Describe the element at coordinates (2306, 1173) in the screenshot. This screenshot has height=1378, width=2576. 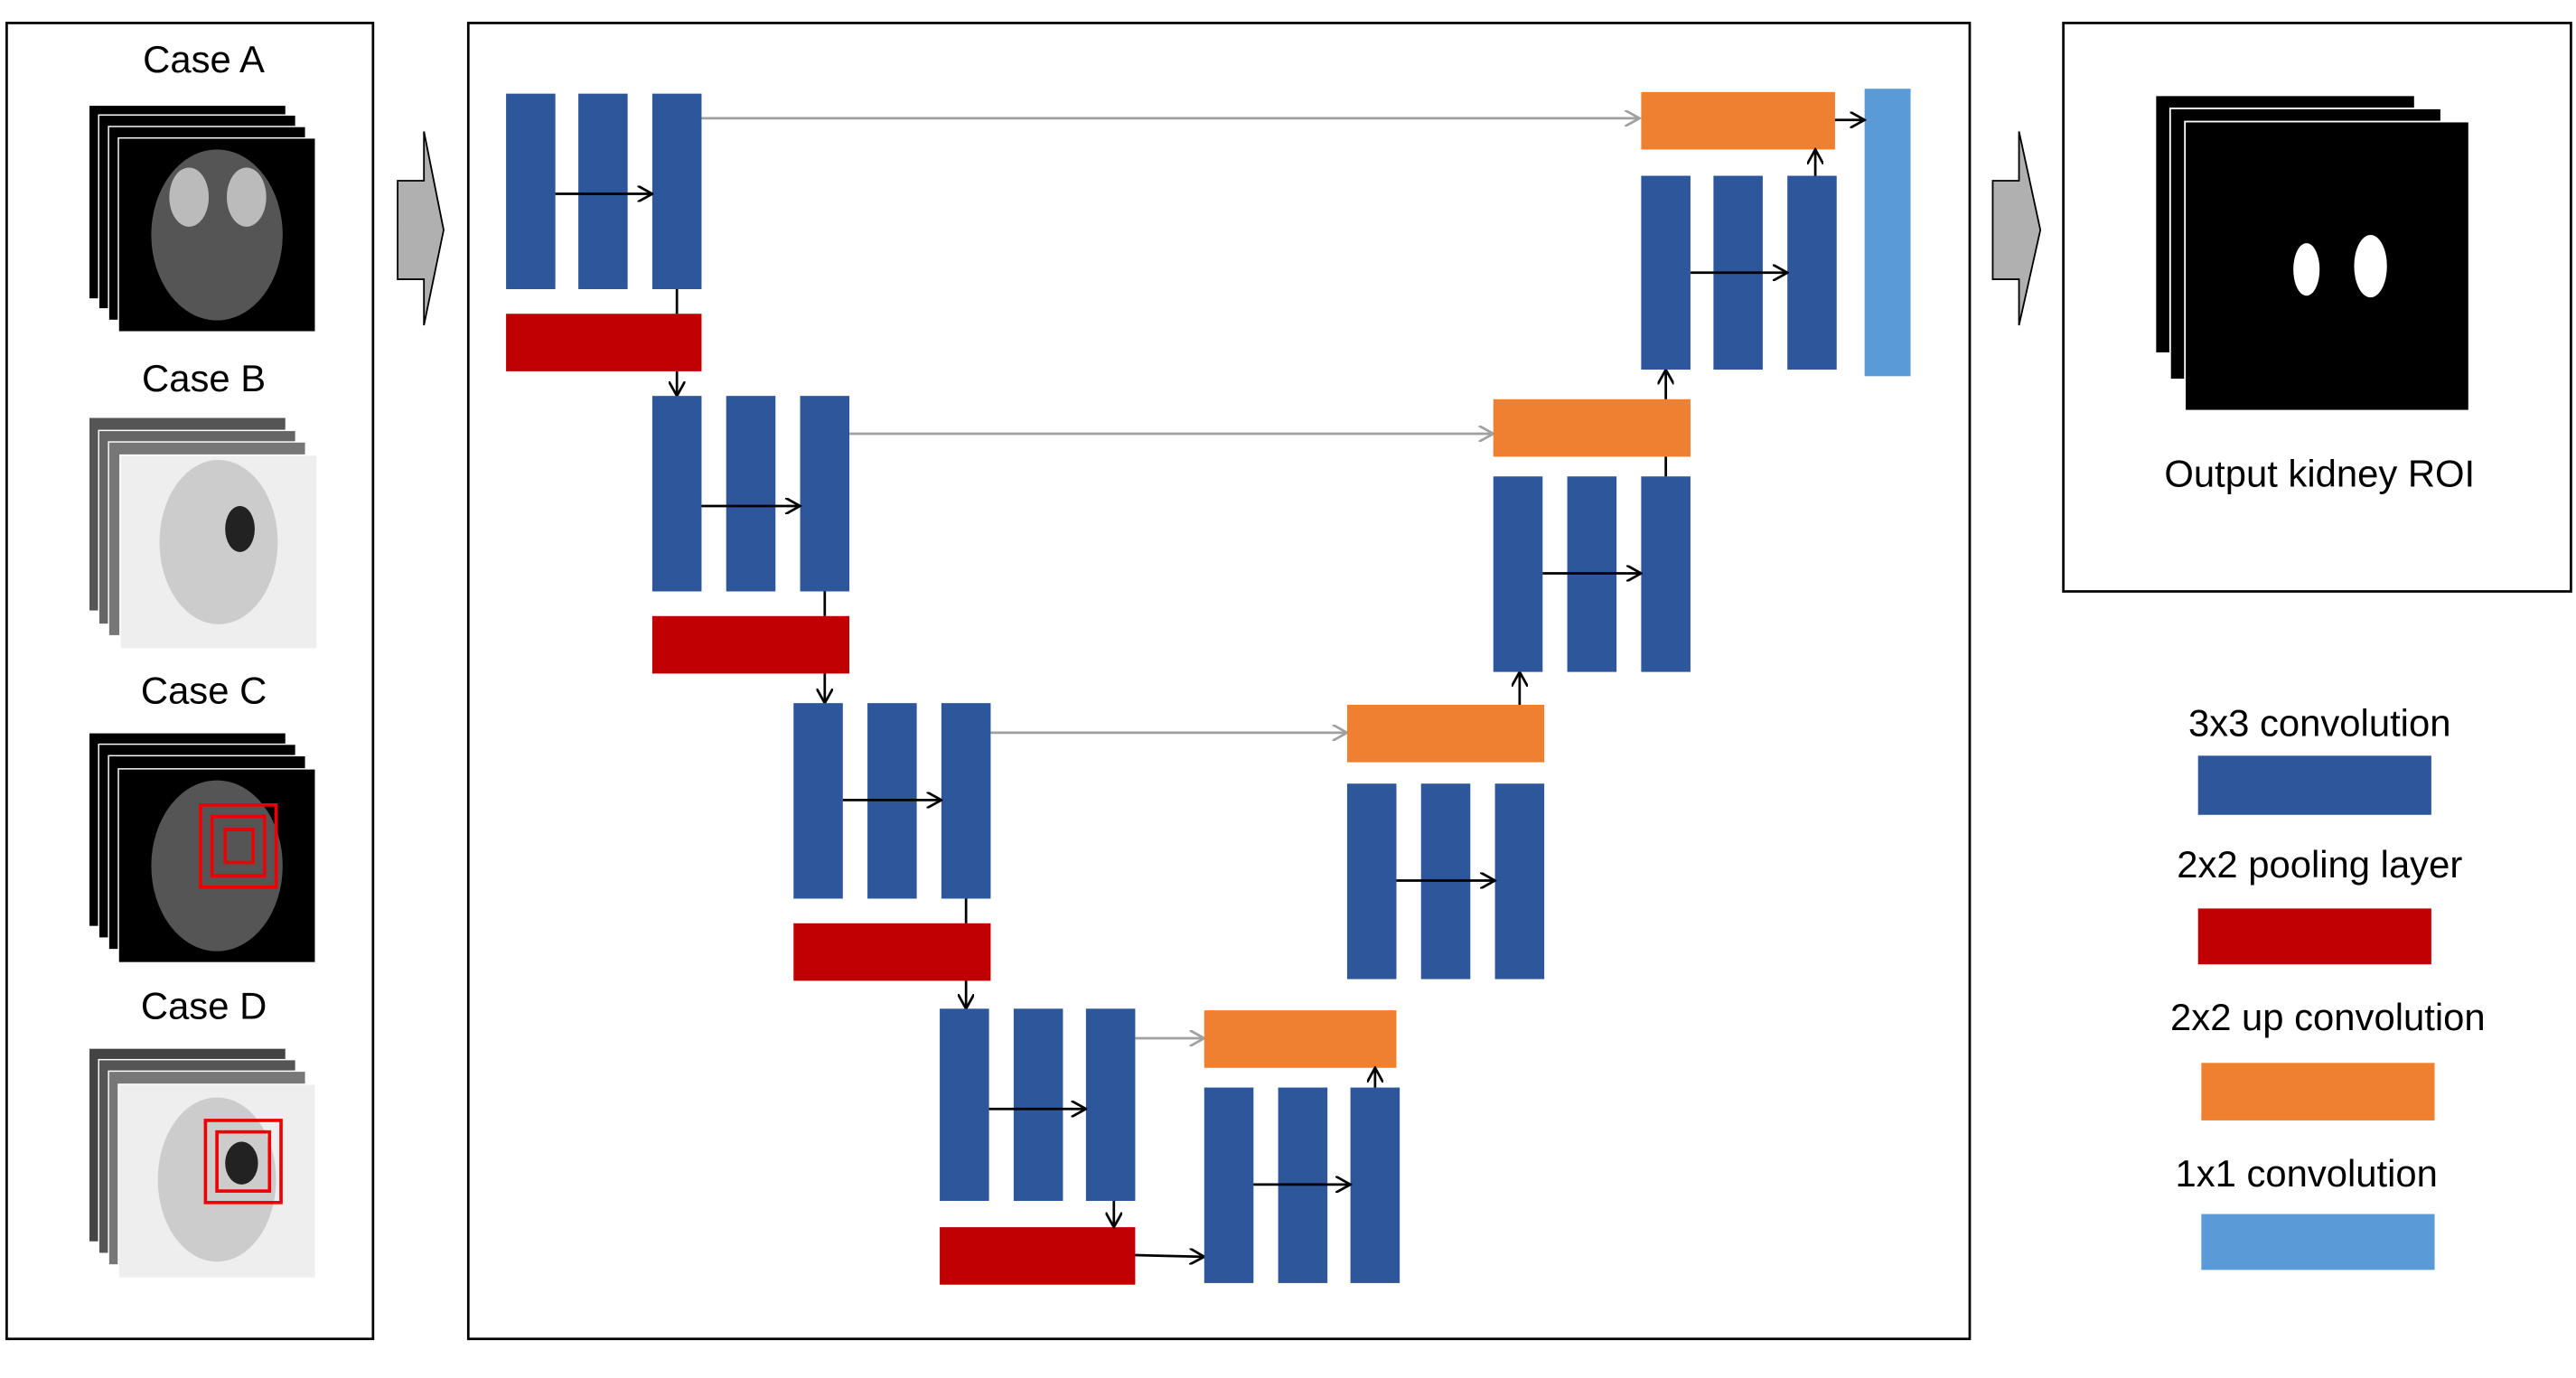
I see `legend-label: 1x1 convolution` at that location.